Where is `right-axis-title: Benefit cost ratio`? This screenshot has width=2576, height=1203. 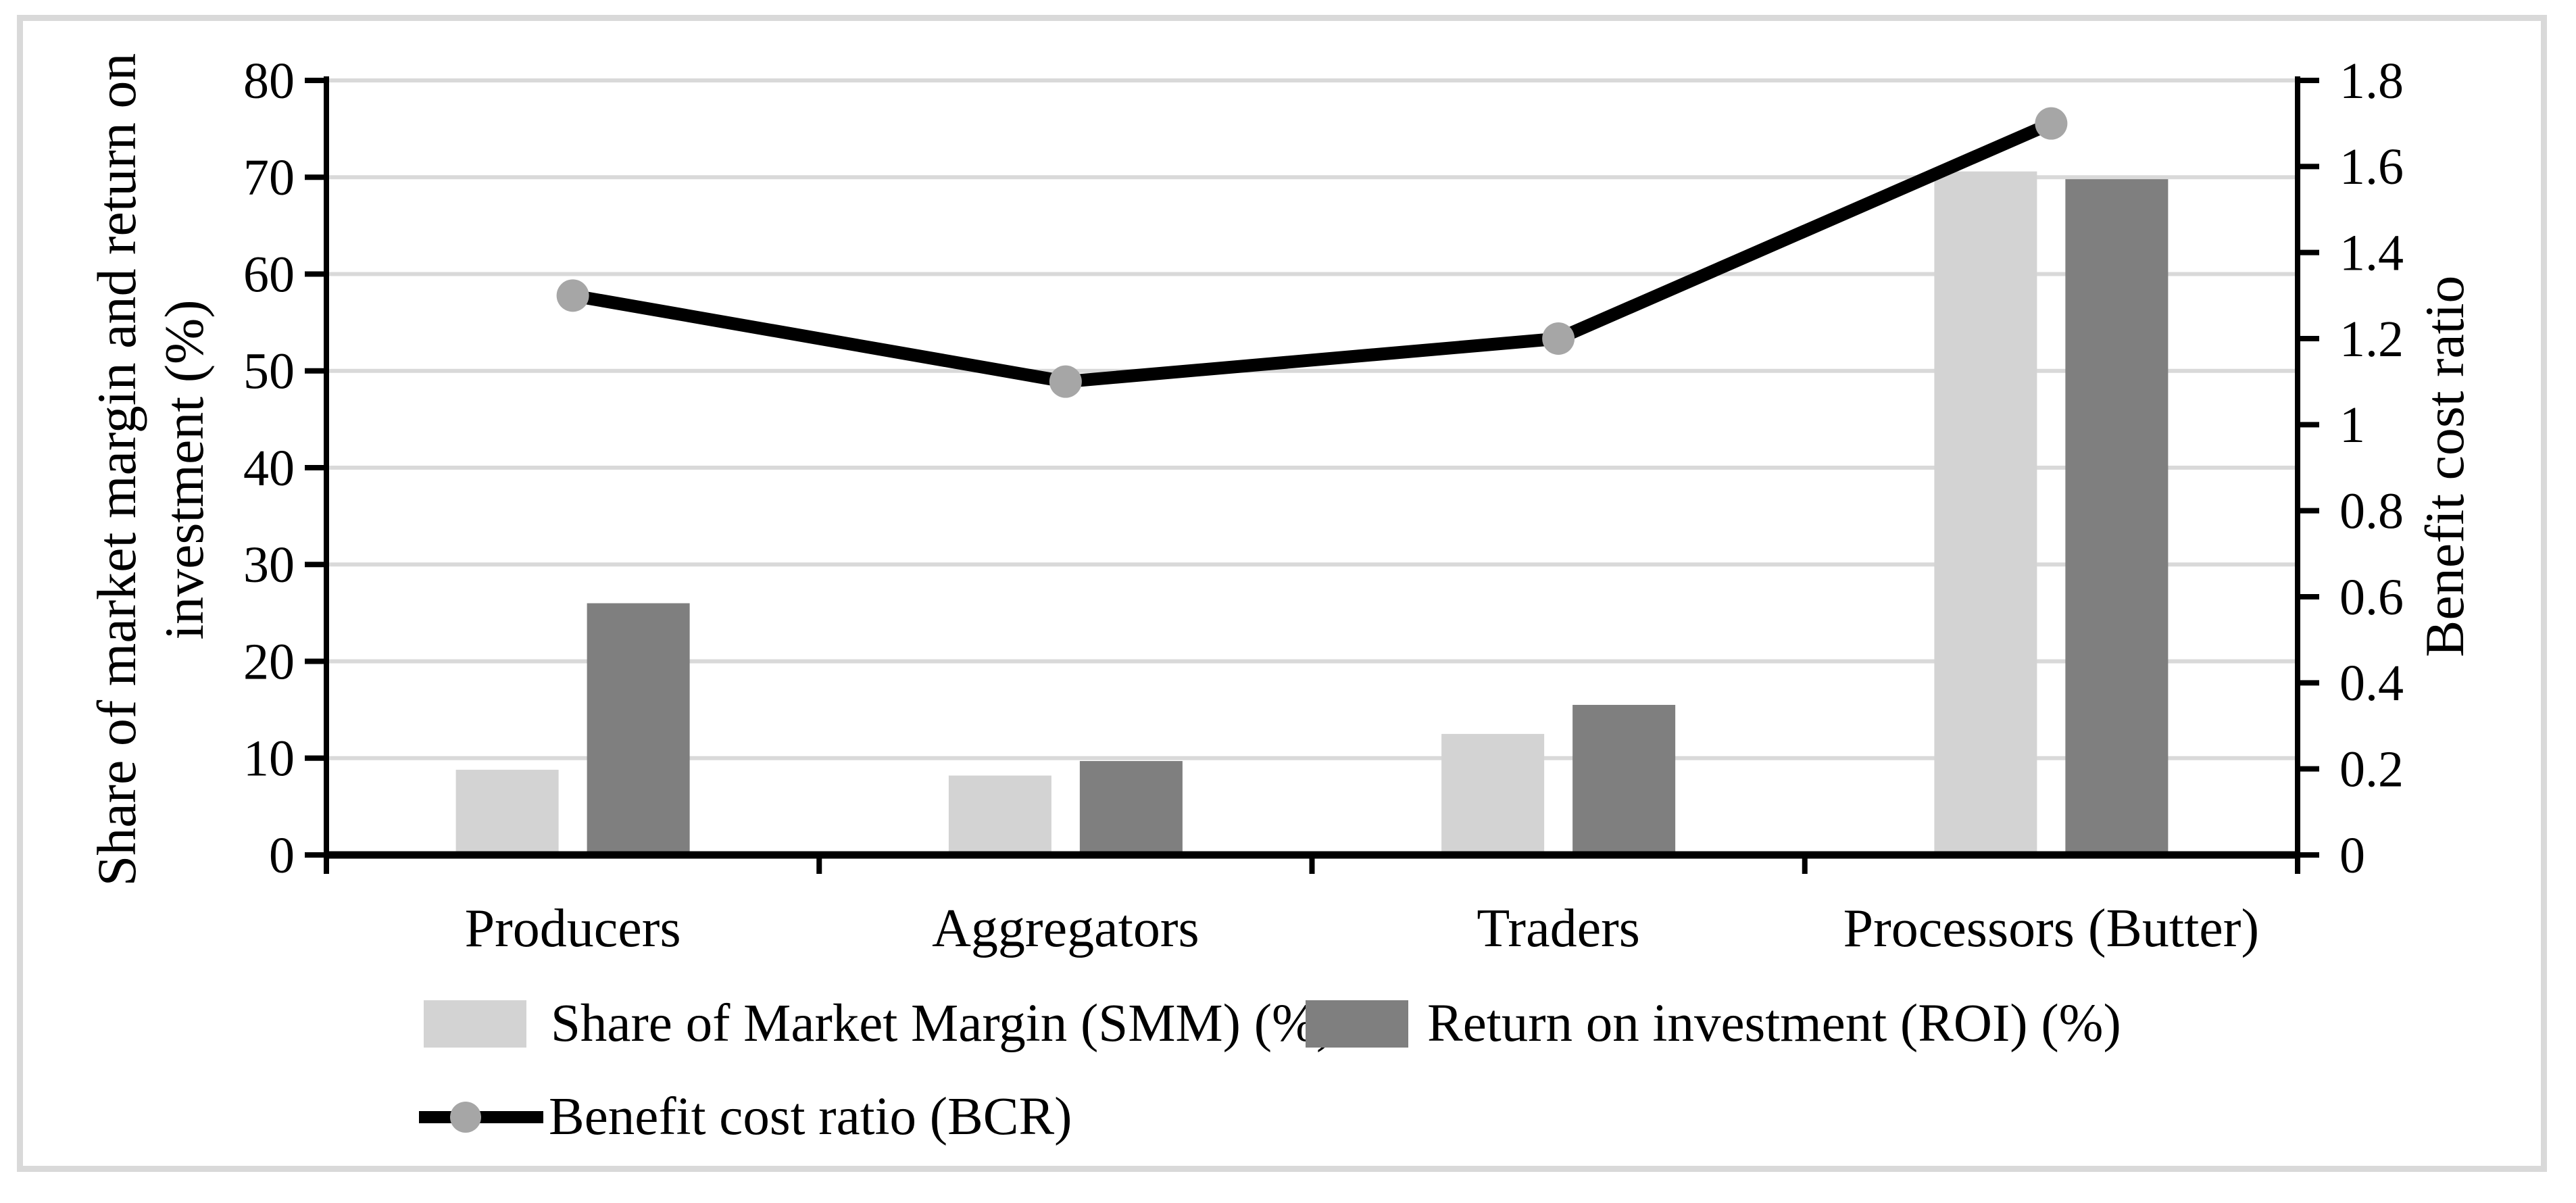 right-axis-title: Benefit cost ratio is located at coordinates (2445, 467).